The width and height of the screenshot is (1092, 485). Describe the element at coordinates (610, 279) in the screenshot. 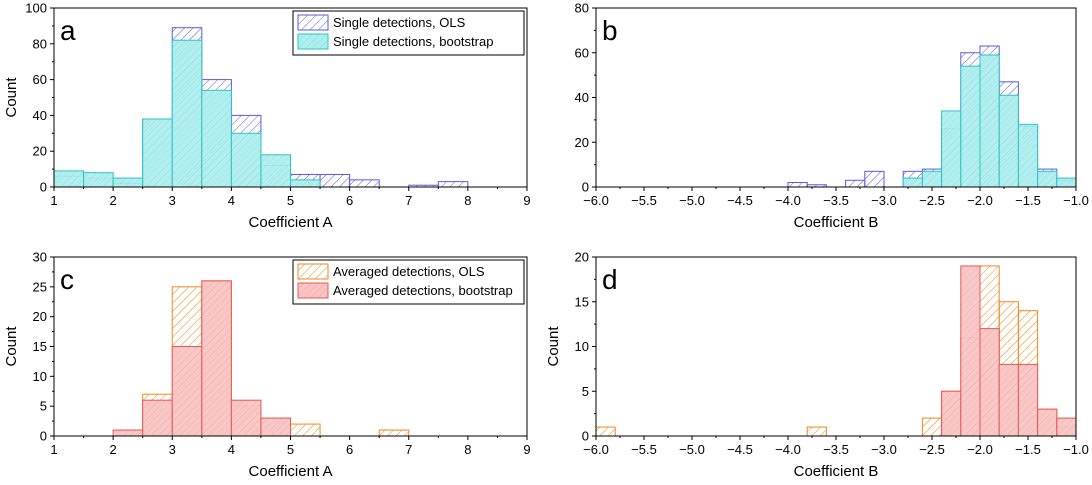

I see `panel-label: d` at that location.